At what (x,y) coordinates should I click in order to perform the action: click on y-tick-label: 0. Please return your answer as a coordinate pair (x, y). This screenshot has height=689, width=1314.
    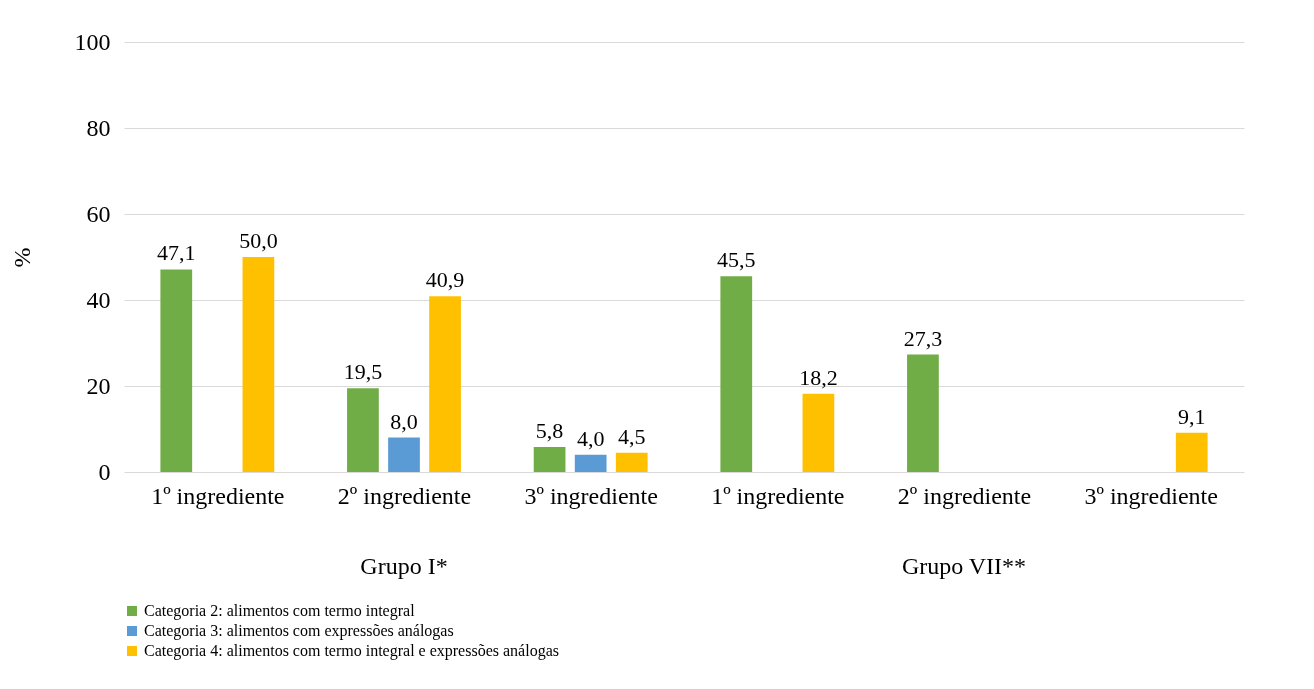
    Looking at the image, I should click on (104, 471).